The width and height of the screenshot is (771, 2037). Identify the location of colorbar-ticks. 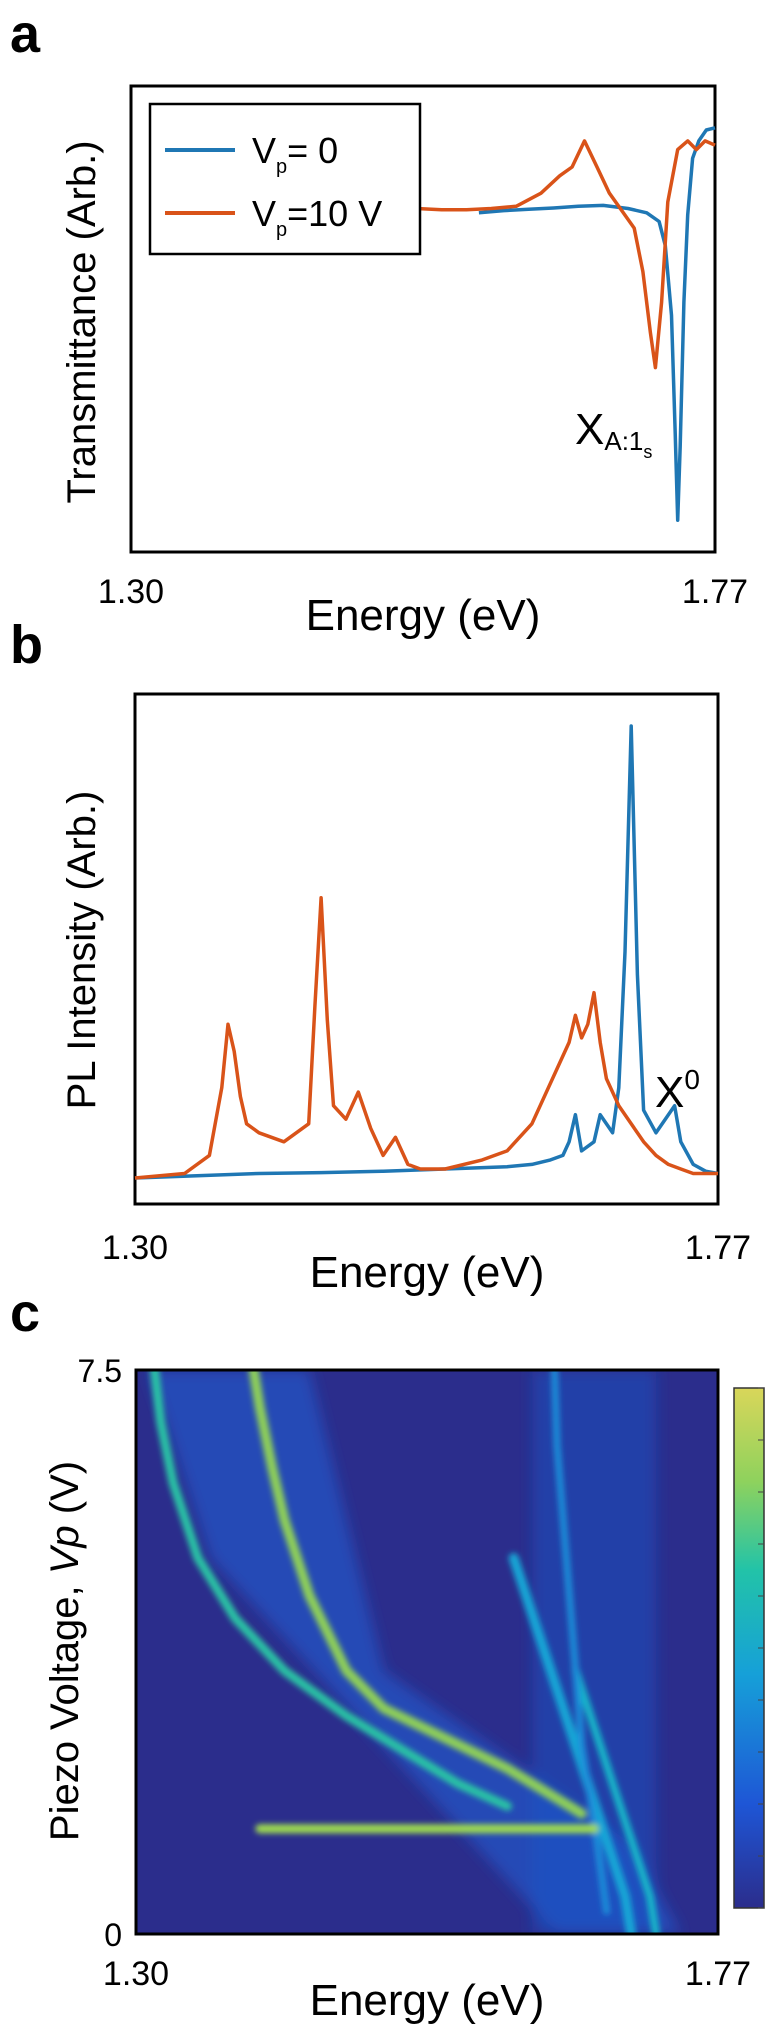
(761, 1648).